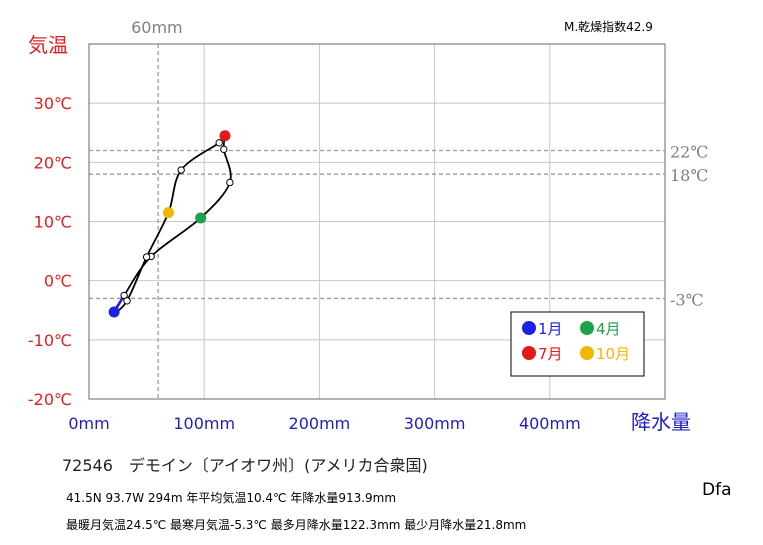  I want to click on x-tick-label: 200mm, so click(320, 423).